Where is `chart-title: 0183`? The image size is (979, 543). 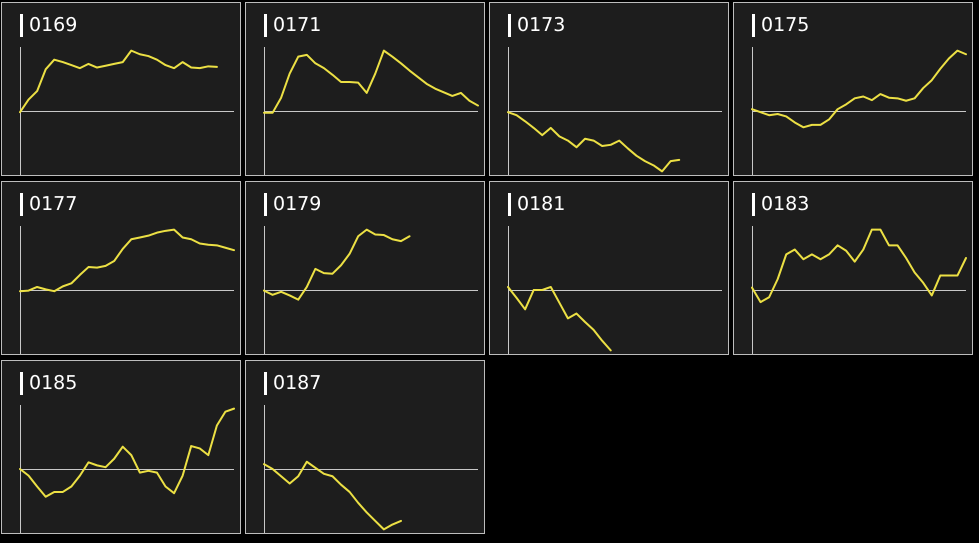
chart-title: 0183 is located at coordinates (785, 204).